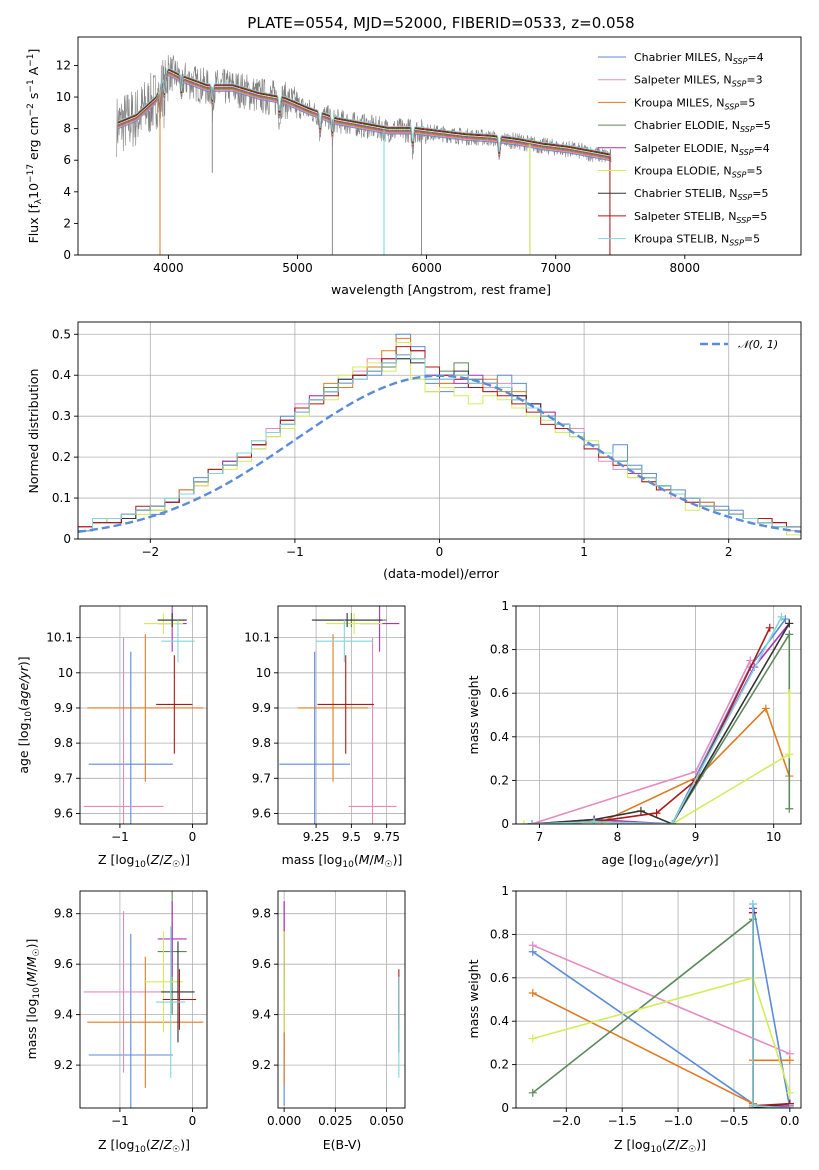 The width and height of the screenshot is (819, 1170). I want to click on x-tick-label: 0.050, so click(386, 1121).